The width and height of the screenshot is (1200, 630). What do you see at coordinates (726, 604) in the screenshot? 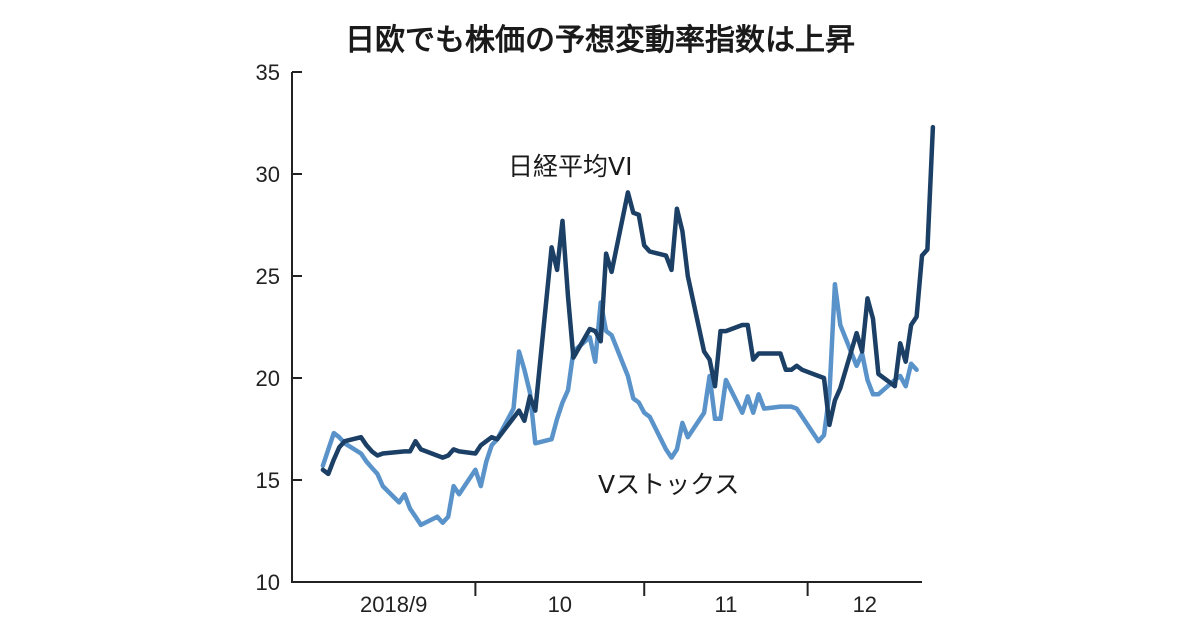
I see `x-tick-label: 11` at bounding box center [726, 604].